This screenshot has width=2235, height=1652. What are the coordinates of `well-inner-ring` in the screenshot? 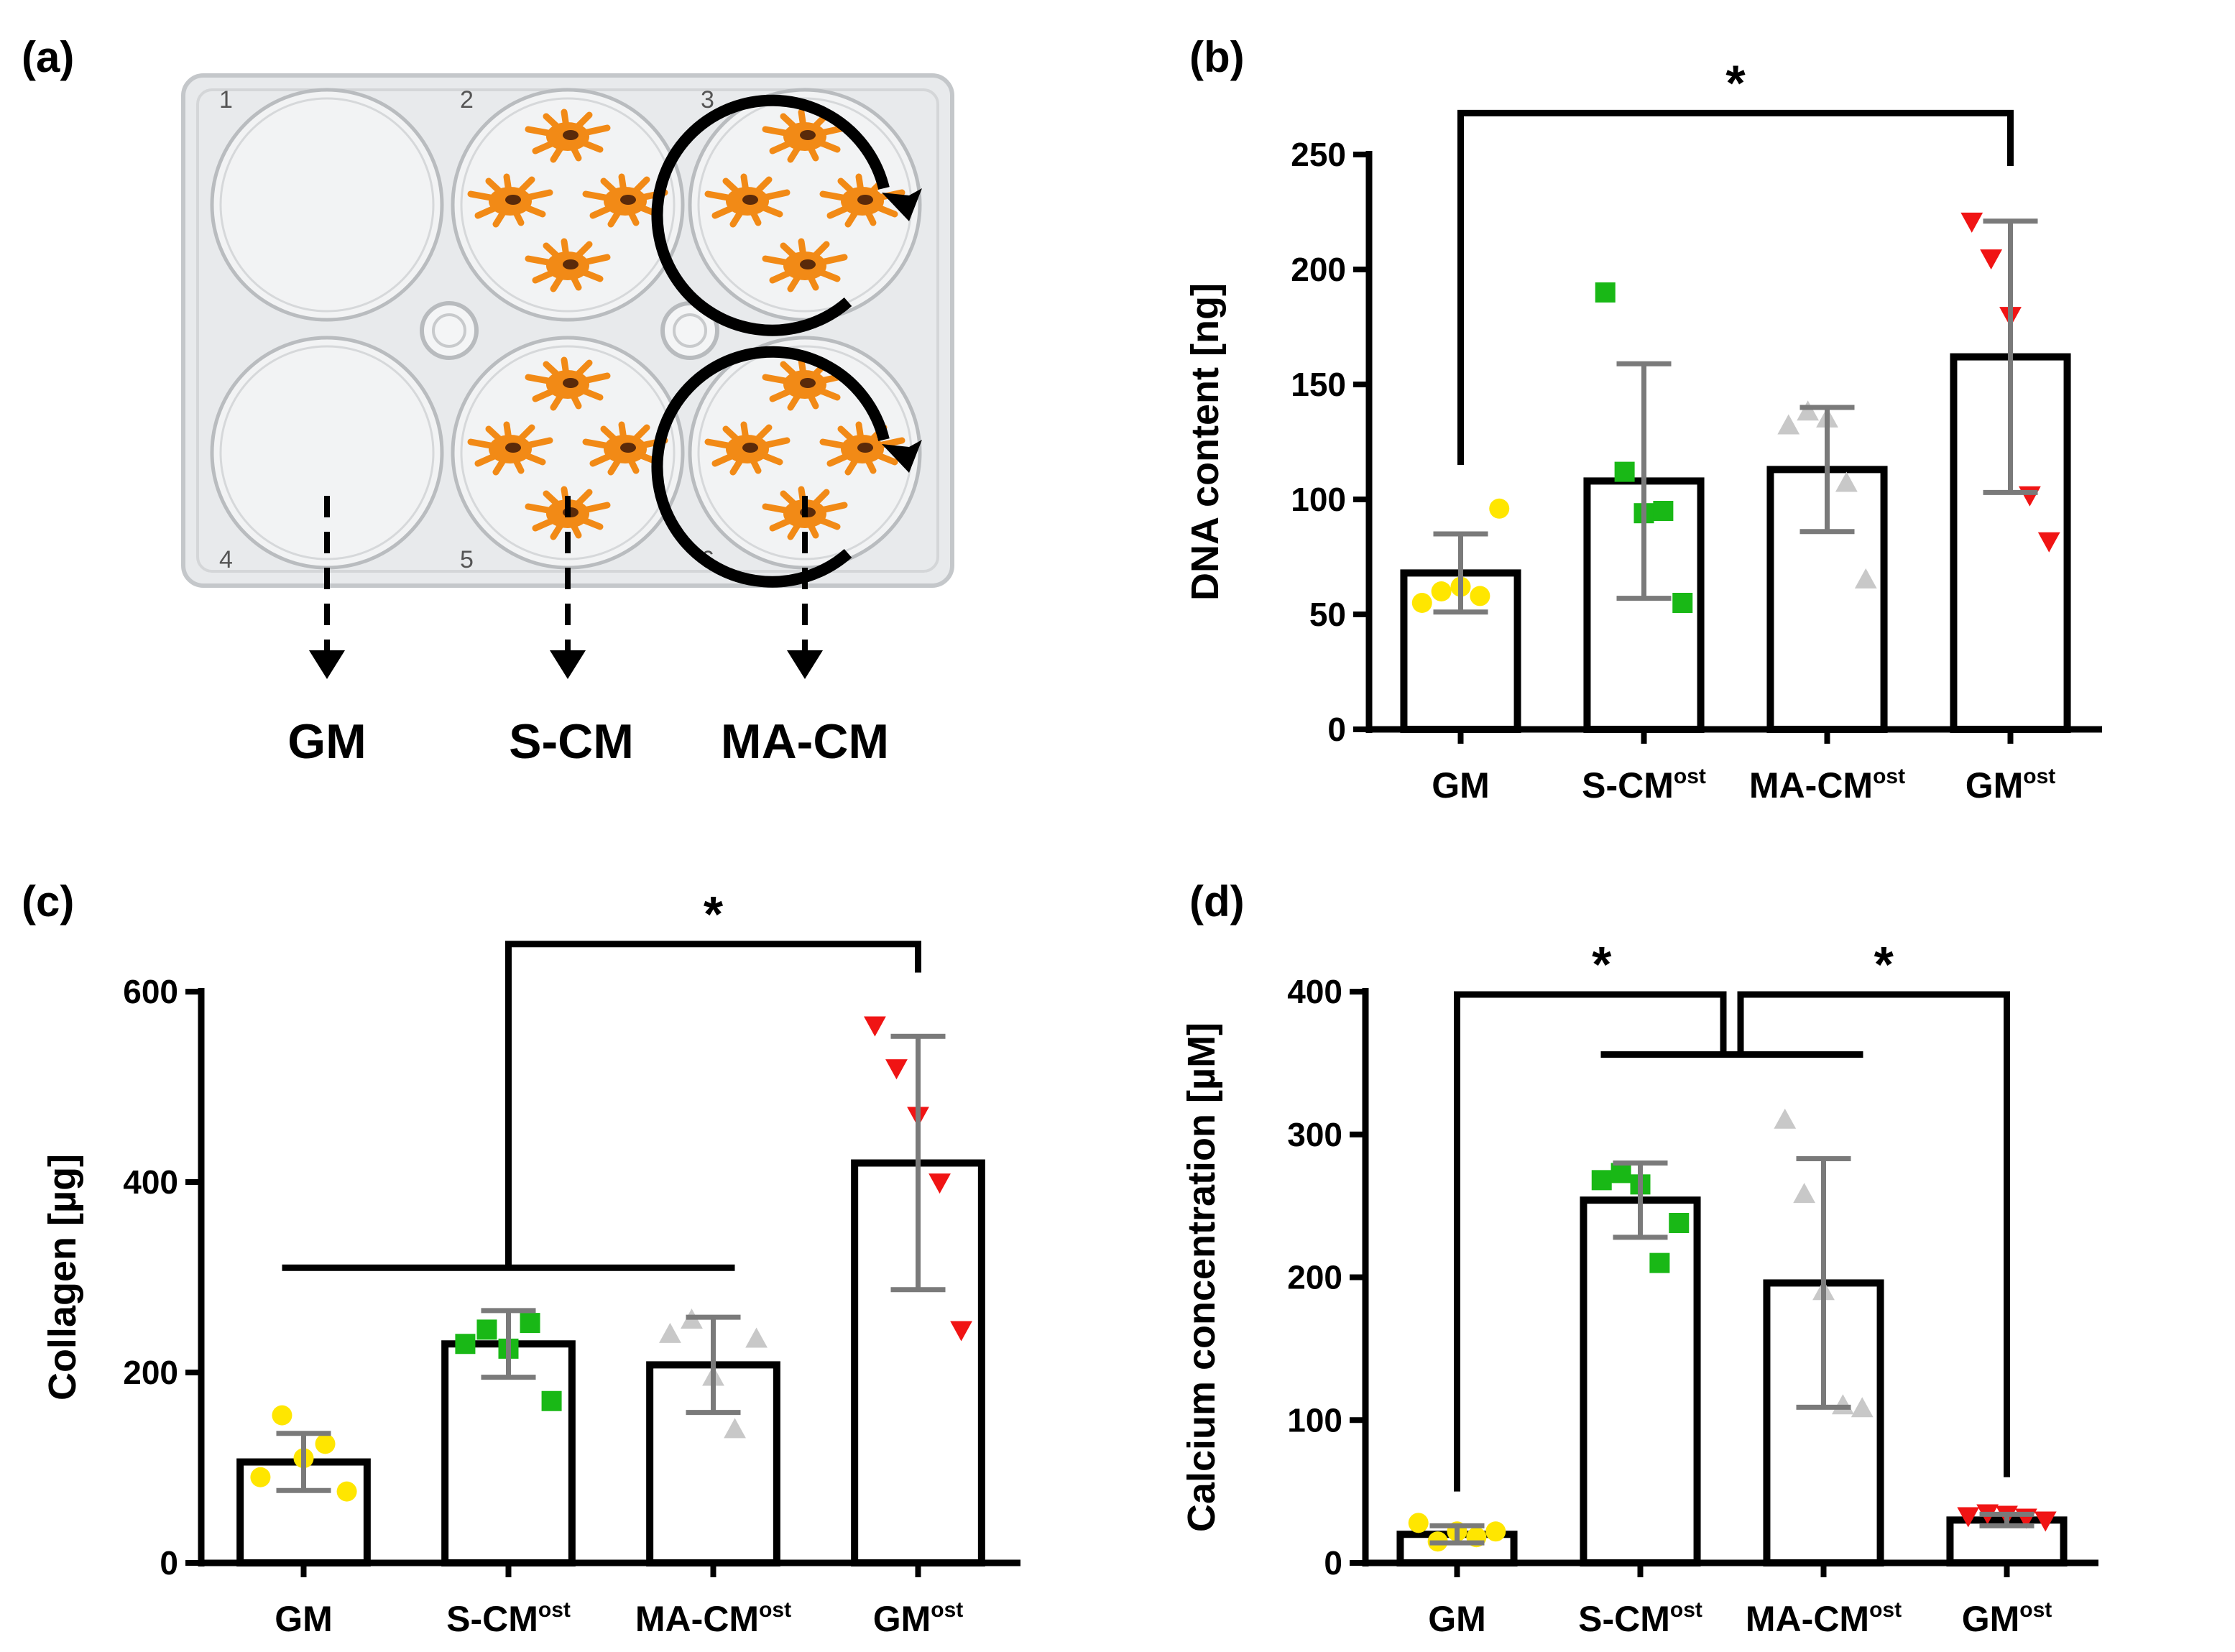 It's located at (568, 205).